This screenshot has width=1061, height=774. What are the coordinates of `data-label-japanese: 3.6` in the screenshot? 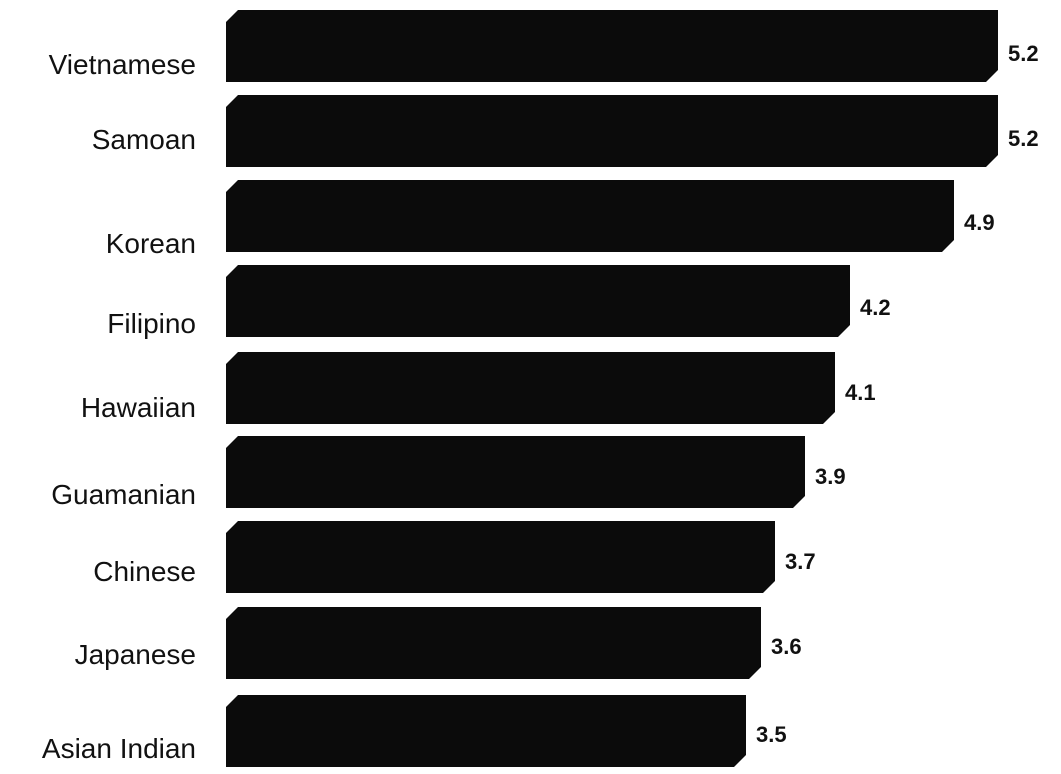 It's located at (786, 646).